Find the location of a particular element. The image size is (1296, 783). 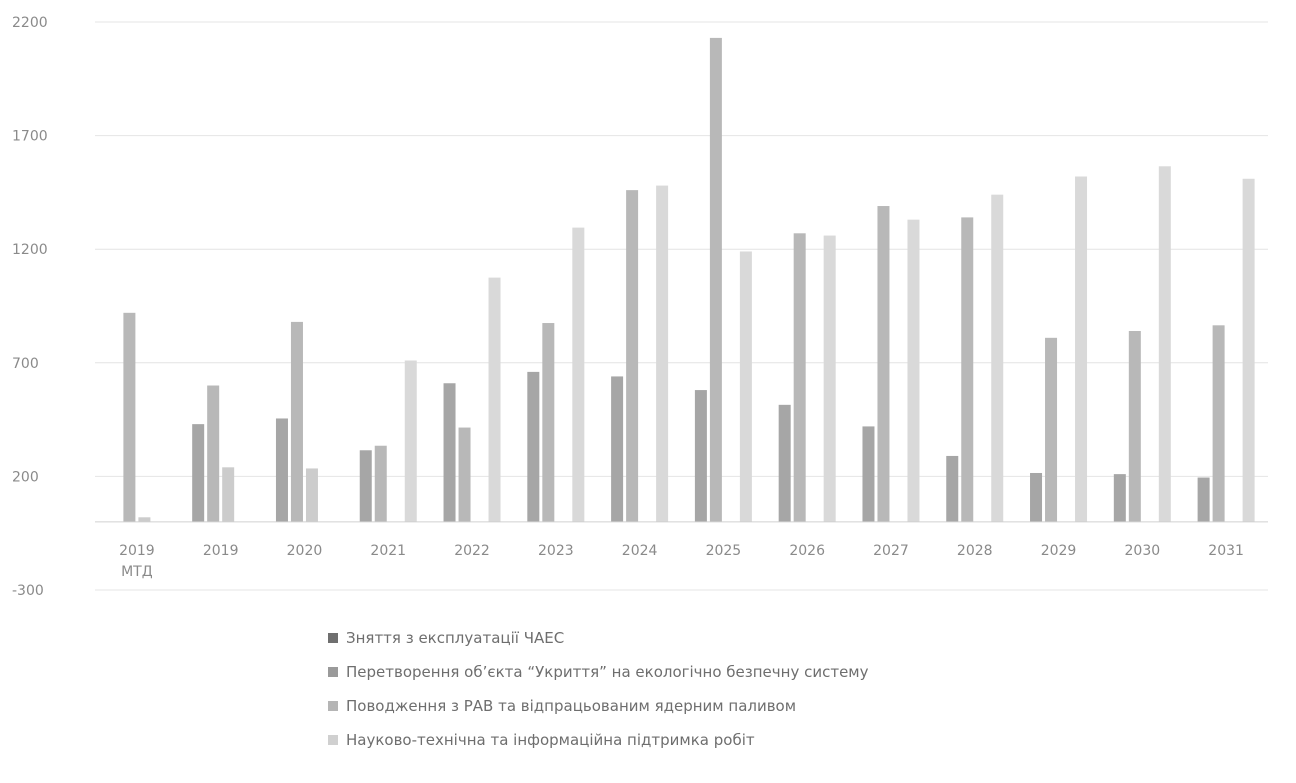

x-tick-label: 2028 is located at coordinates (975, 551).